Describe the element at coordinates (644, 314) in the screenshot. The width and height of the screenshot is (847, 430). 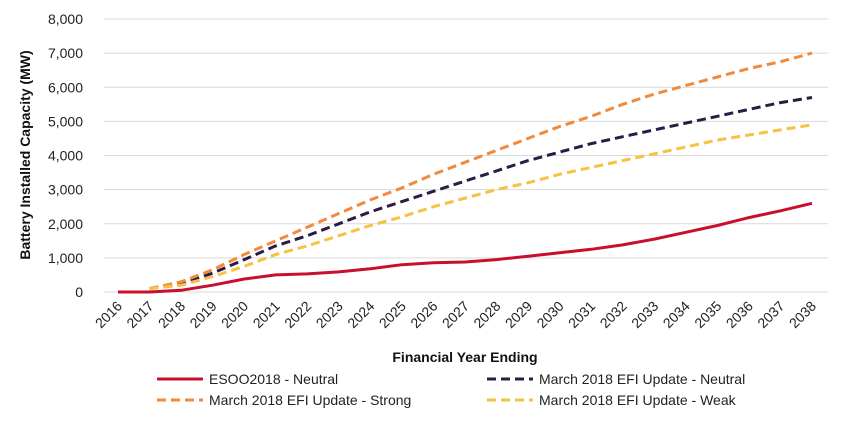
I see `x-tick-label: 2033` at that location.